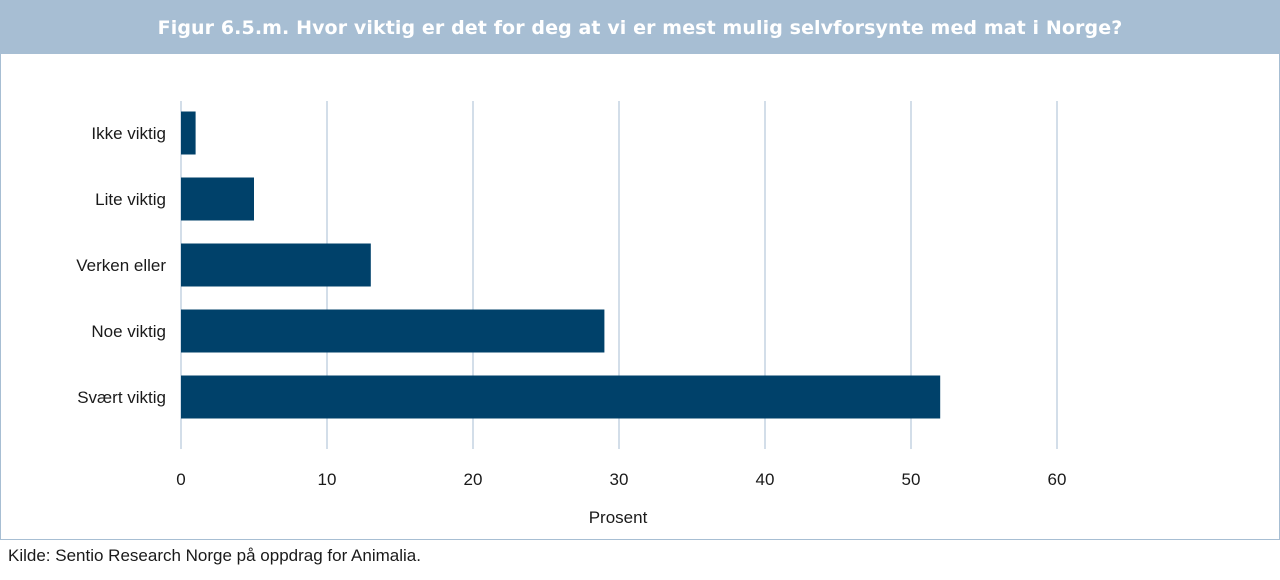  I want to click on category-label-2: Verken eller, so click(121, 265).